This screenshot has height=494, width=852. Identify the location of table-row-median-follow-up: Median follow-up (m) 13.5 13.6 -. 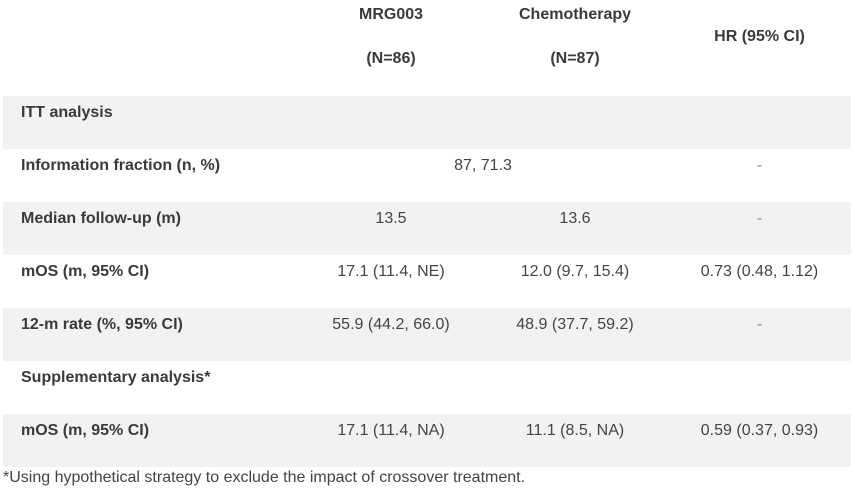
(427, 228).